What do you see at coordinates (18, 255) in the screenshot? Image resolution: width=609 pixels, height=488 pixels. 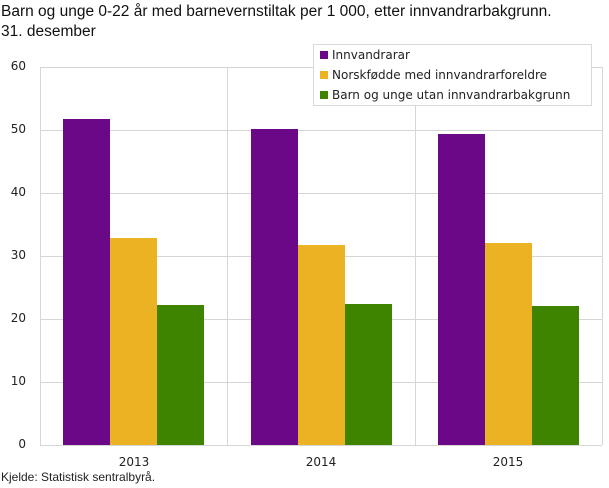 I see `y-tick-label: 30` at bounding box center [18, 255].